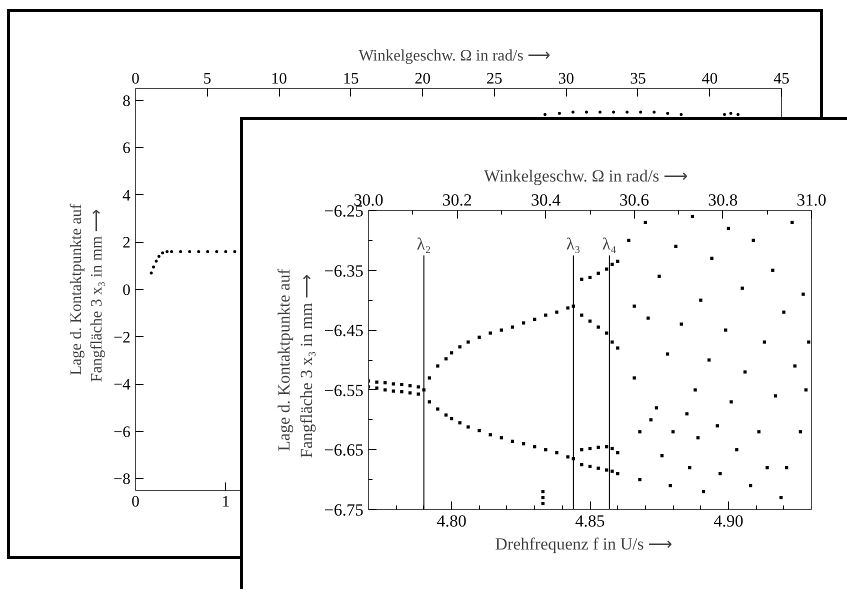  What do you see at coordinates (583, 544) in the screenshot?
I see `x-axis-title: Drehfrequenz f in U/s ⟶` at bounding box center [583, 544].